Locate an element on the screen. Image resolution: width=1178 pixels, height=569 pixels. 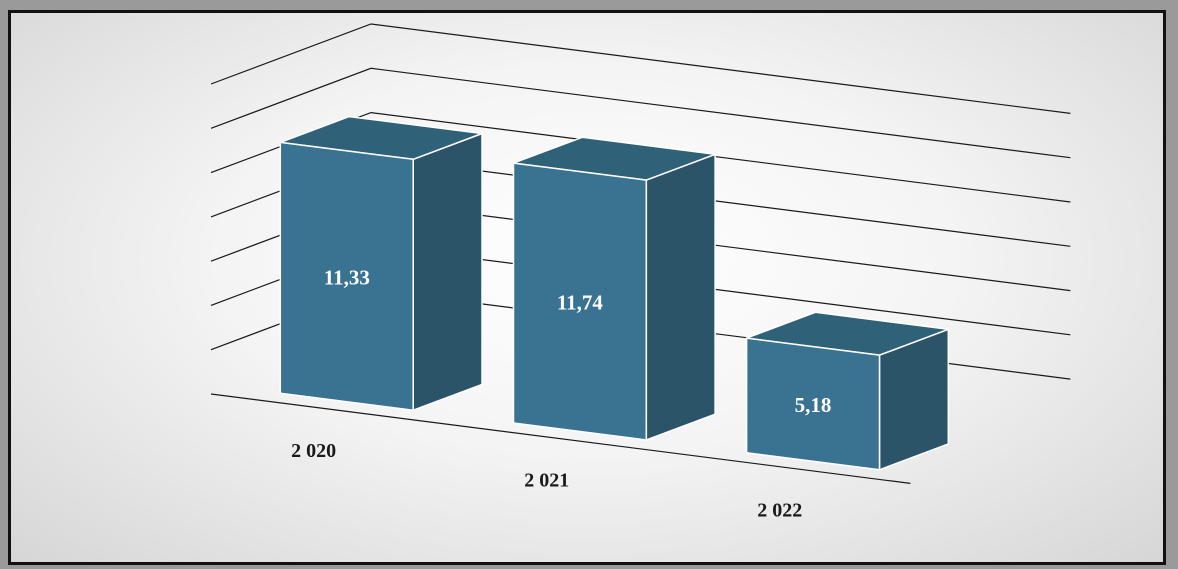
bar-label-2020: 11,33 is located at coordinates (347, 277).